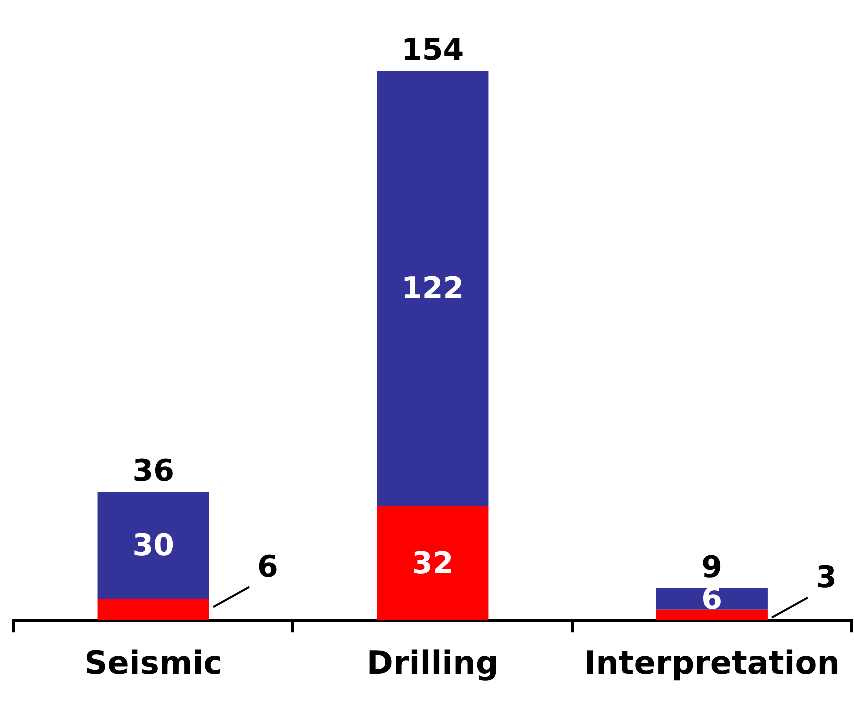 This screenshot has height=705, width=854. What do you see at coordinates (712, 568) in the screenshot?
I see `total-label: 9` at bounding box center [712, 568].